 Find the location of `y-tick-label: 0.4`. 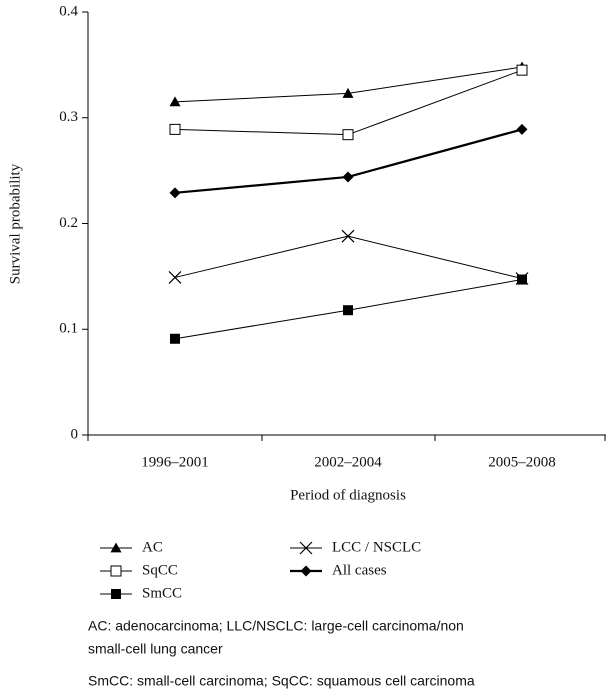

y-tick-label: 0.4 is located at coordinates (68, 11).